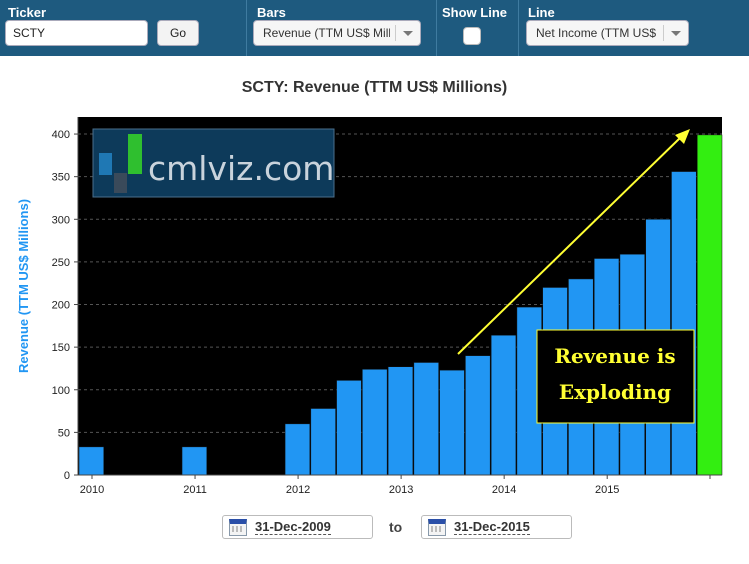  I want to click on x-tick-label: 2015, so click(607, 490).